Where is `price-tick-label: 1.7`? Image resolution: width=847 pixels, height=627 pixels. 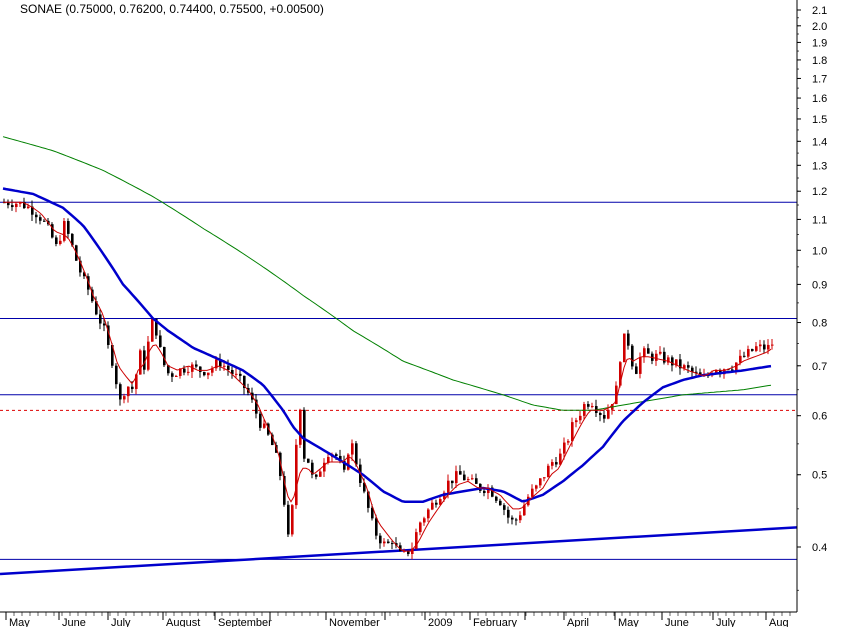 price-tick-label: 1.7 is located at coordinates (819, 79).